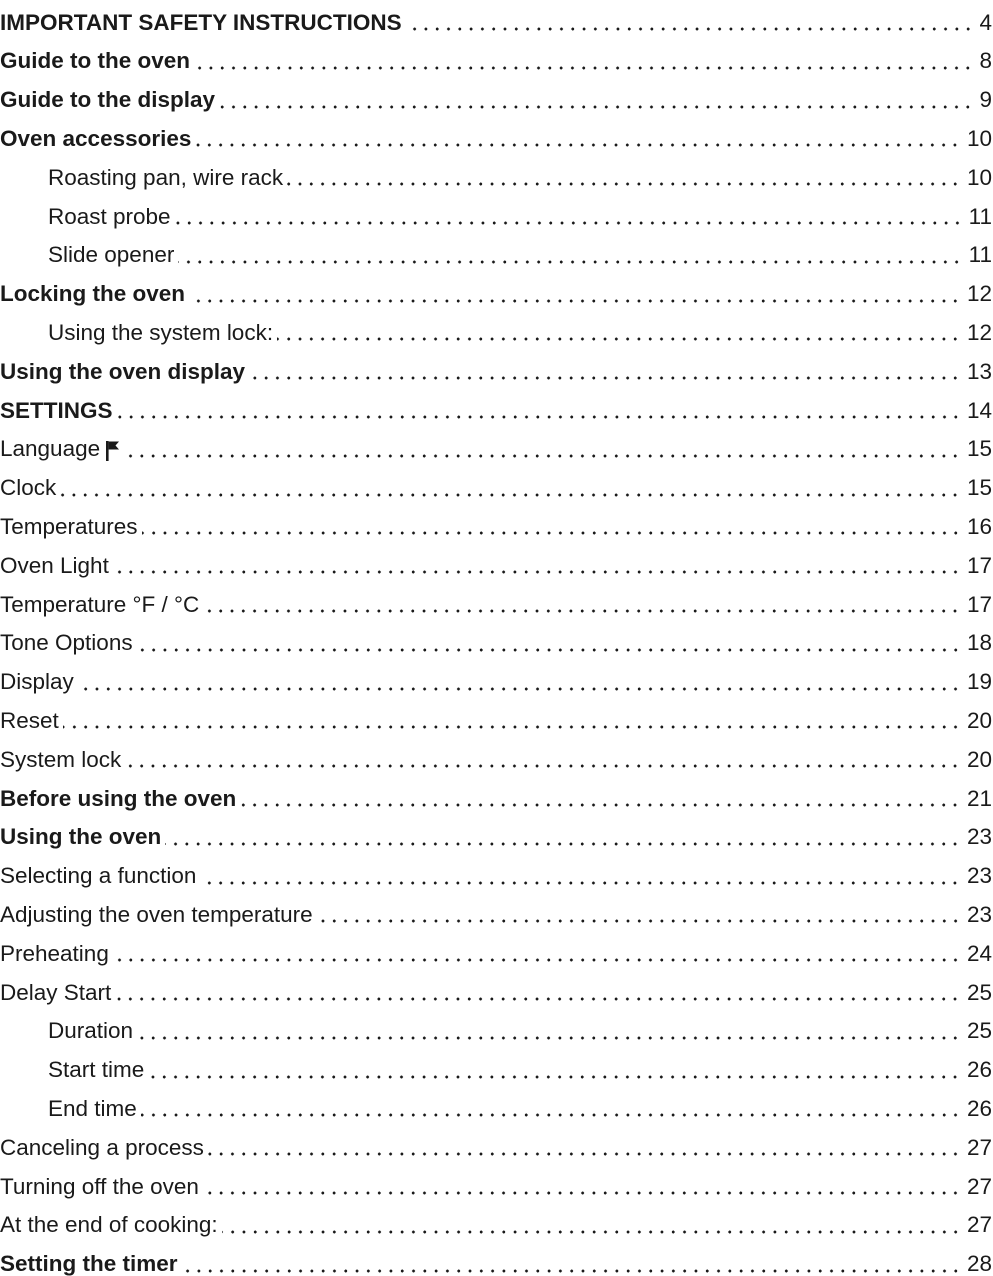 This screenshot has width=993, height=1276. Describe the element at coordinates (496, 1179) in the screenshot. I see `toc-entry: Turning off the oven 27` at that location.